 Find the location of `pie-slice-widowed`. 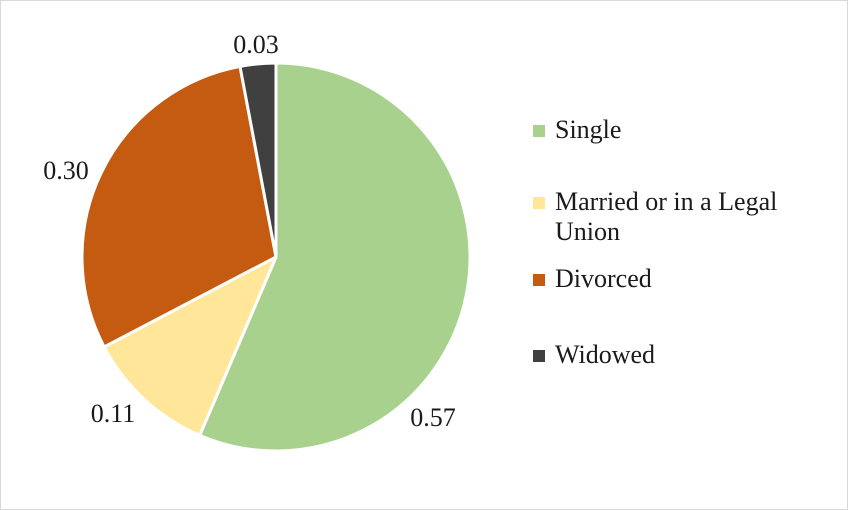

pie-slice-widowed is located at coordinates (258, 160).